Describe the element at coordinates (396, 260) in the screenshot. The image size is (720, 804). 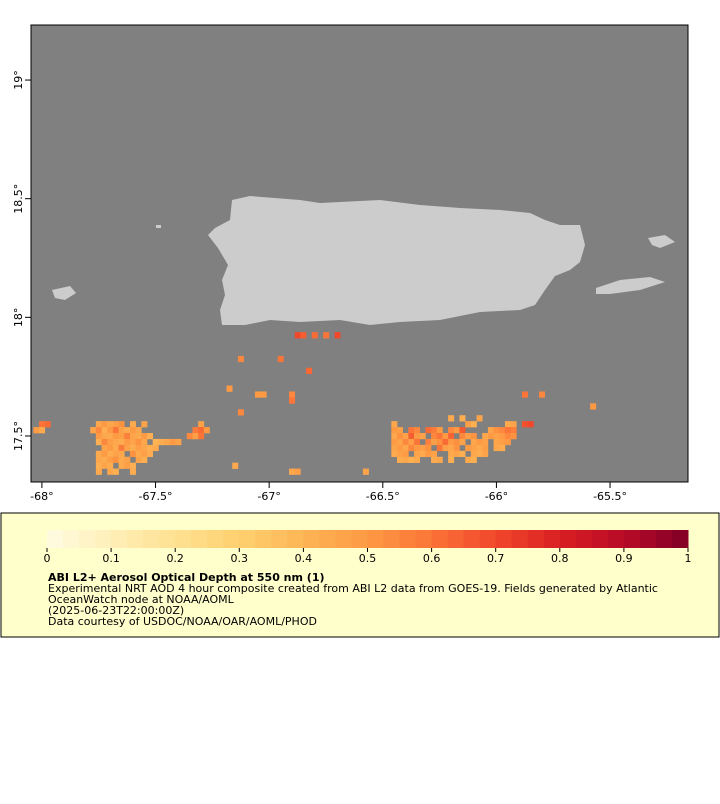
I see `puerto-rico` at that location.